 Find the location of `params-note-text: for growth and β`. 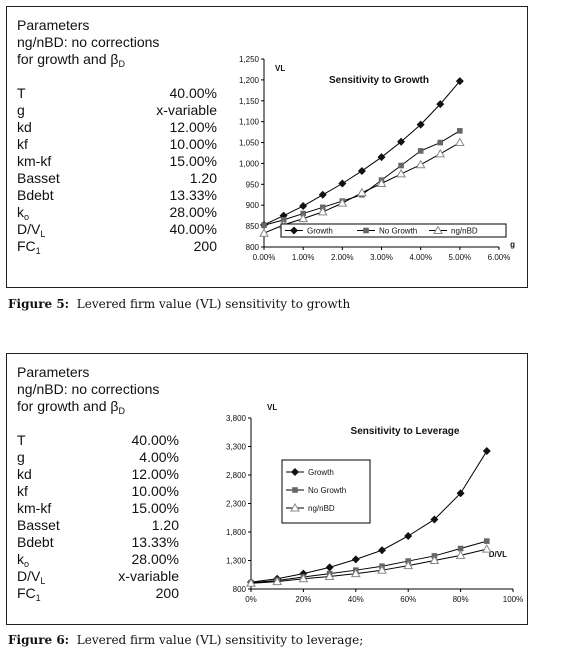

params-note-text: for growth and β is located at coordinates (68, 406).